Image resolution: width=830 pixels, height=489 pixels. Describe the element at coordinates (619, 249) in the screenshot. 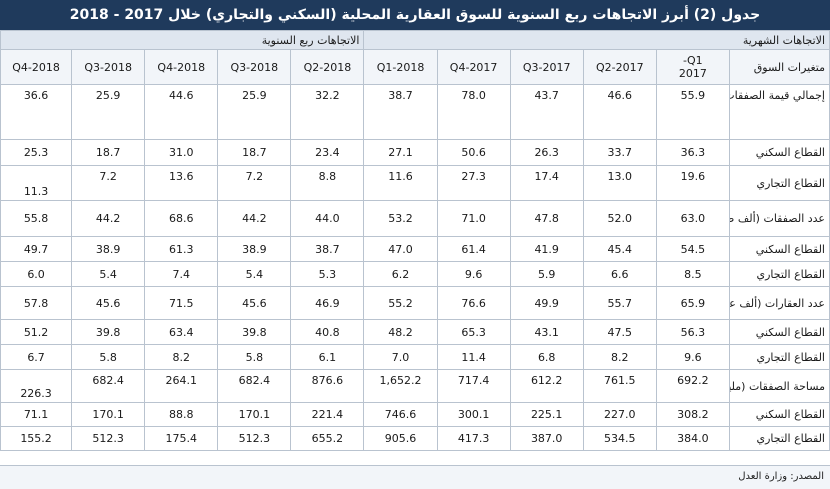

I see `table-cell: 45.4` at that location.